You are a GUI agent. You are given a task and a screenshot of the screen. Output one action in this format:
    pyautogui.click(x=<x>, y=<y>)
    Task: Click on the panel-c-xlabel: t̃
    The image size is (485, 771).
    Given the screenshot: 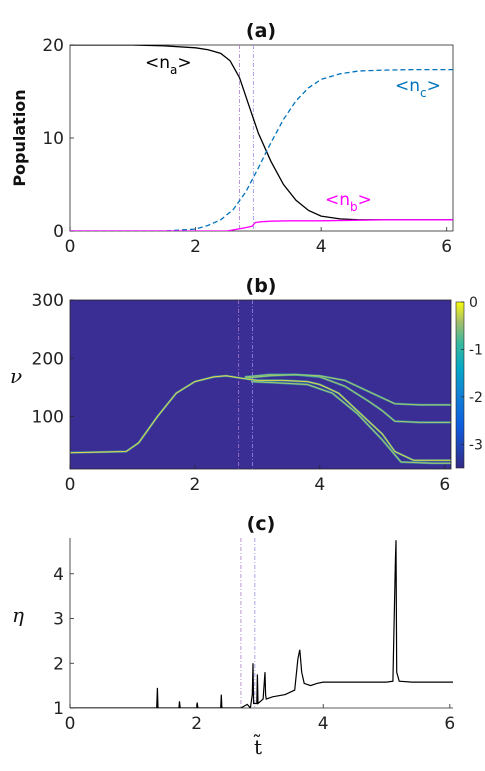 What is the action you would take?
    pyautogui.click(x=257, y=746)
    